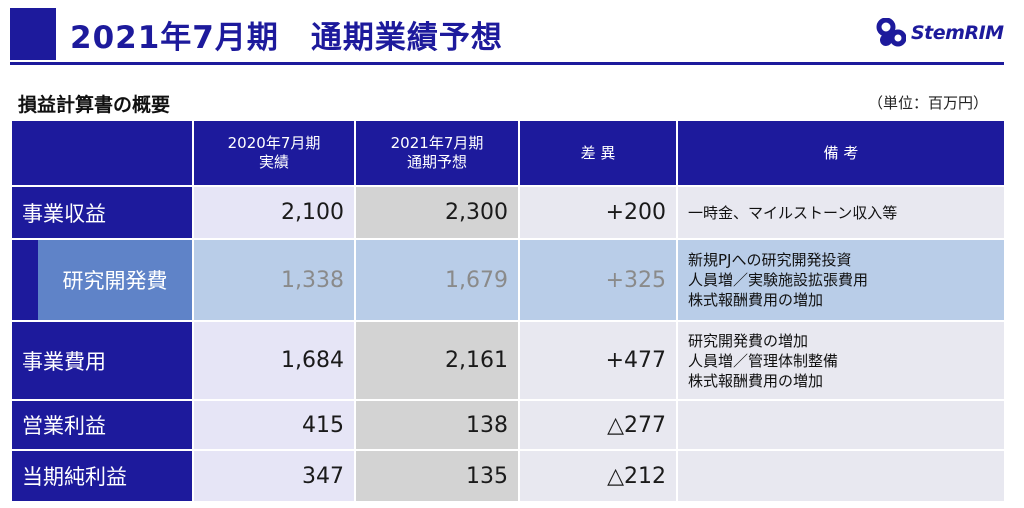 This screenshot has width=1024, height=508. I want to click on cell-rnd-2020: 1,338, so click(274, 280).